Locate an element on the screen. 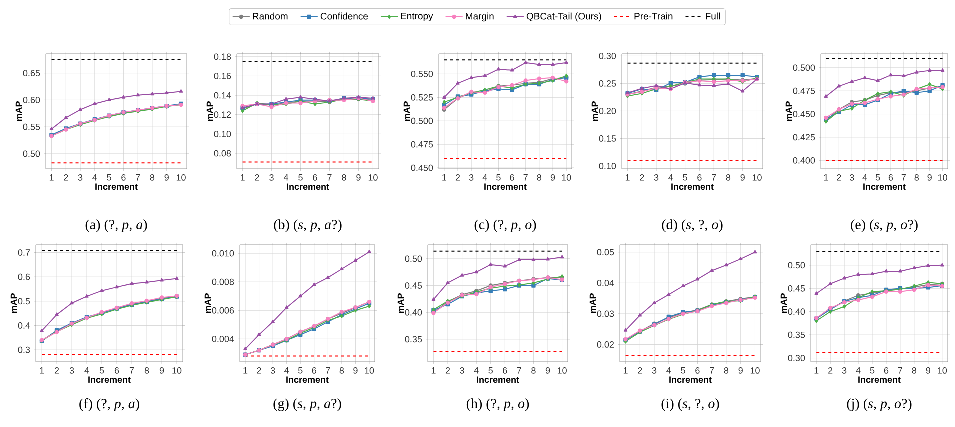 This screenshot has width=955, height=427. text: (g) (s, p, a?) is located at coordinates (308, 405).